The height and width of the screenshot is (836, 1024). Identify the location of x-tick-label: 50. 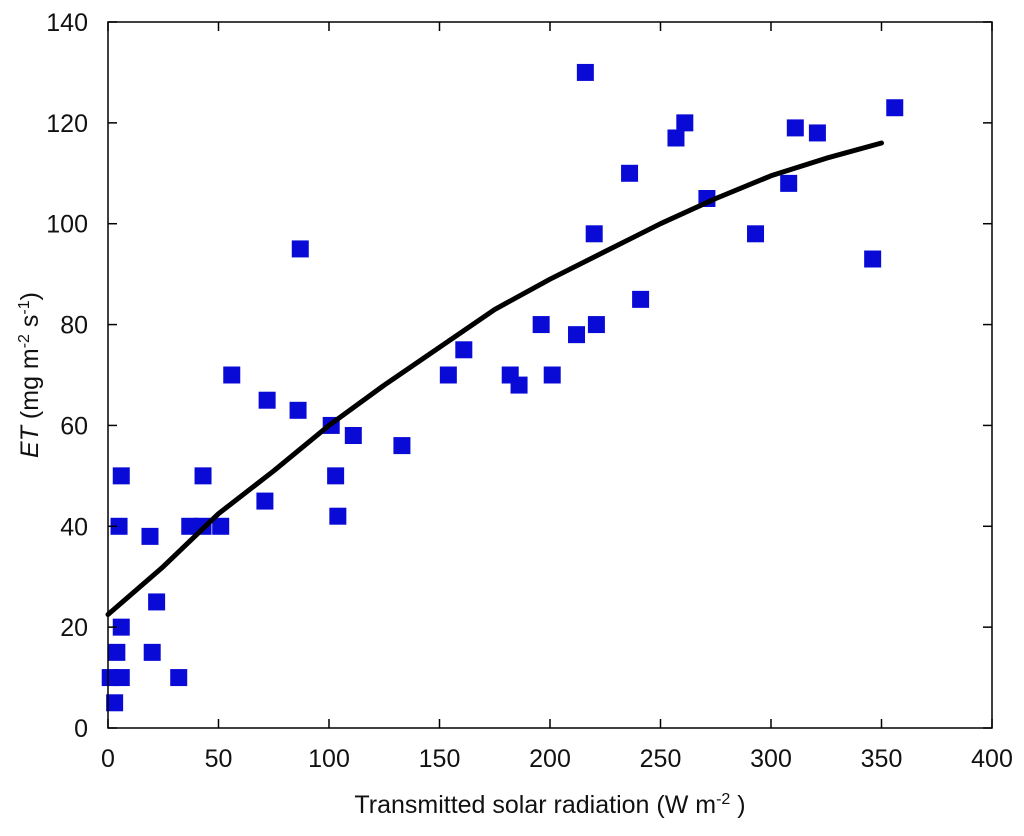
(219, 759).